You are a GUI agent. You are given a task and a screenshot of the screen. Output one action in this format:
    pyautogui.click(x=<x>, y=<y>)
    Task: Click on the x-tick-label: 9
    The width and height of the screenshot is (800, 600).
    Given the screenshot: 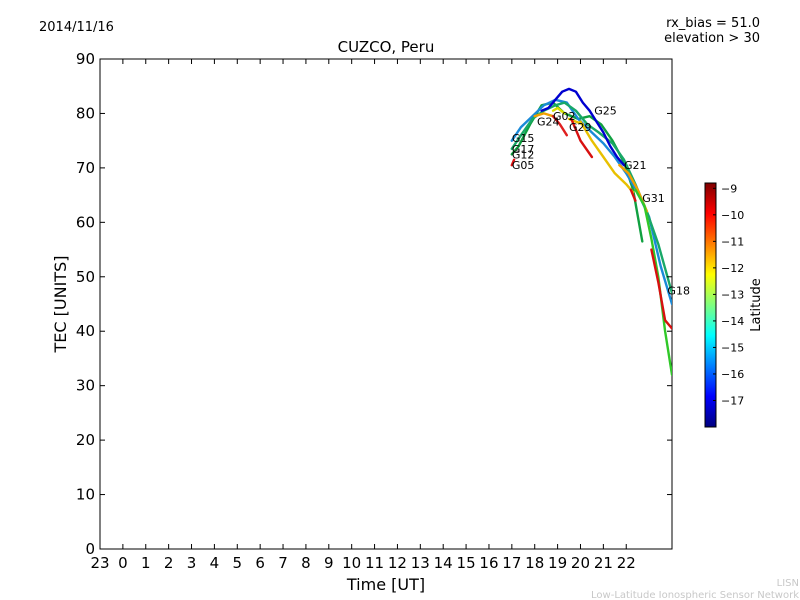 What is the action you would take?
    pyautogui.click(x=329, y=563)
    